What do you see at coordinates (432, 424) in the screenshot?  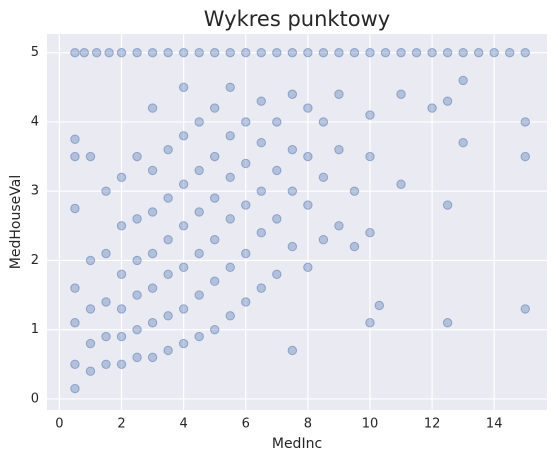 I see `x-tick-label: 12` at bounding box center [432, 424].